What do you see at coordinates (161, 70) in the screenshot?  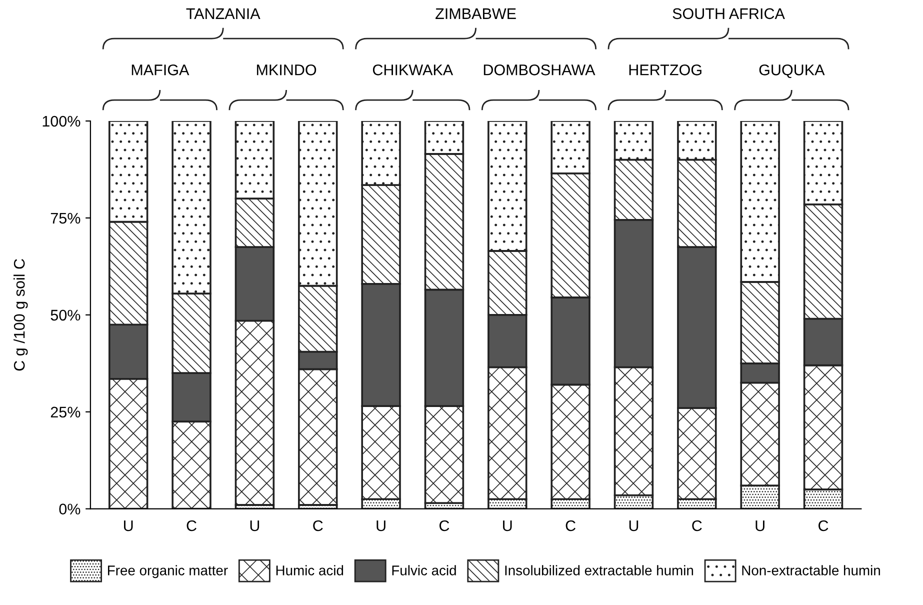 I see `text: MAFIGA` at bounding box center [161, 70].